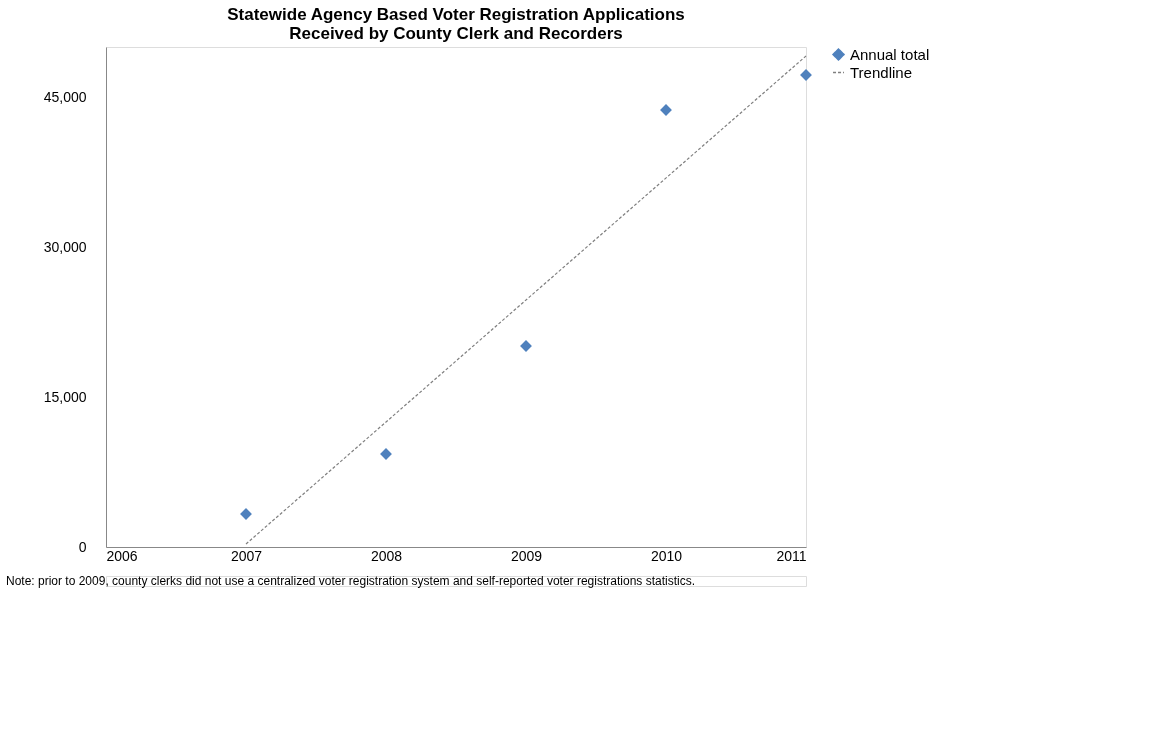 The image size is (1154, 737). What do you see at coordinates (82, 546) in the screenshot?
I see `y-tick-label: 0` at bounding box center [82, 546].